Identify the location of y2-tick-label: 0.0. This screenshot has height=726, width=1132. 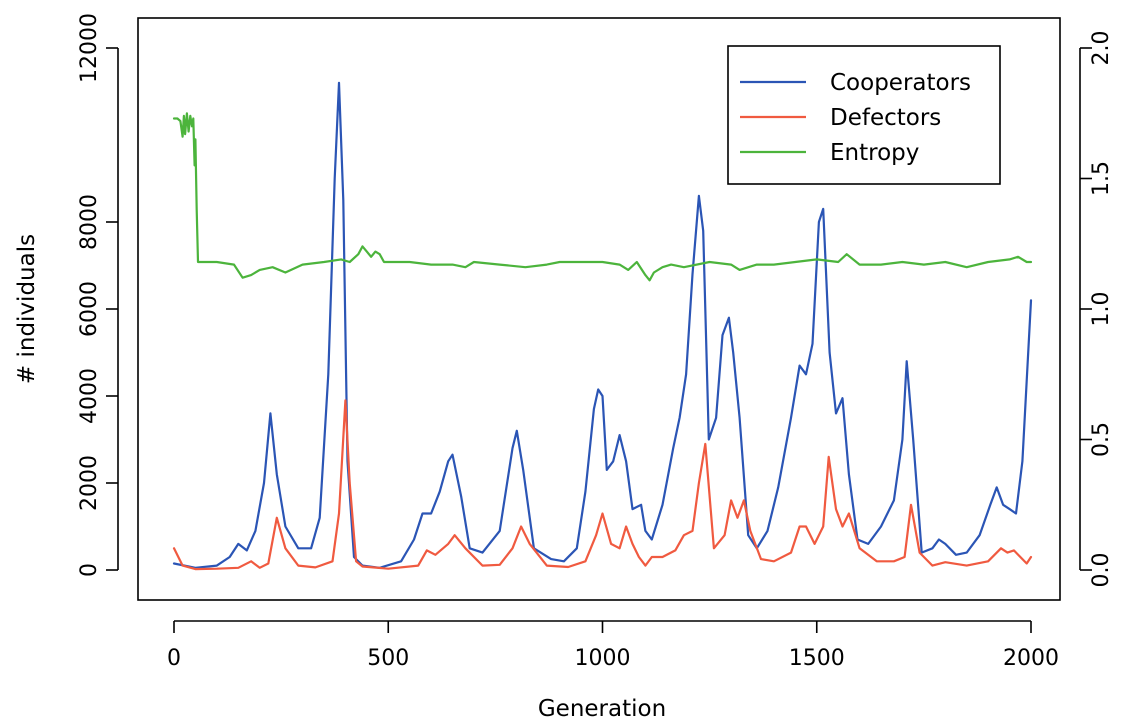
(1101, 570).